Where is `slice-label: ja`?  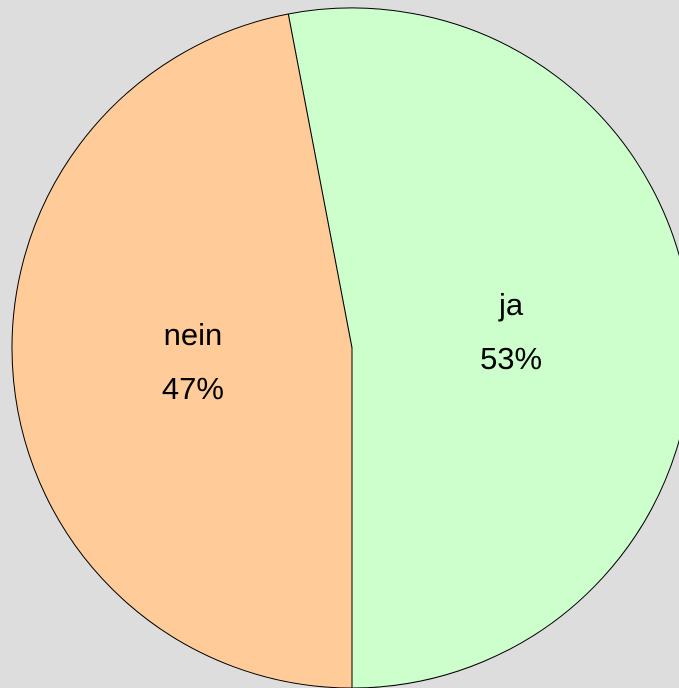
slice-label: ja is located at coordinates (511, 304).